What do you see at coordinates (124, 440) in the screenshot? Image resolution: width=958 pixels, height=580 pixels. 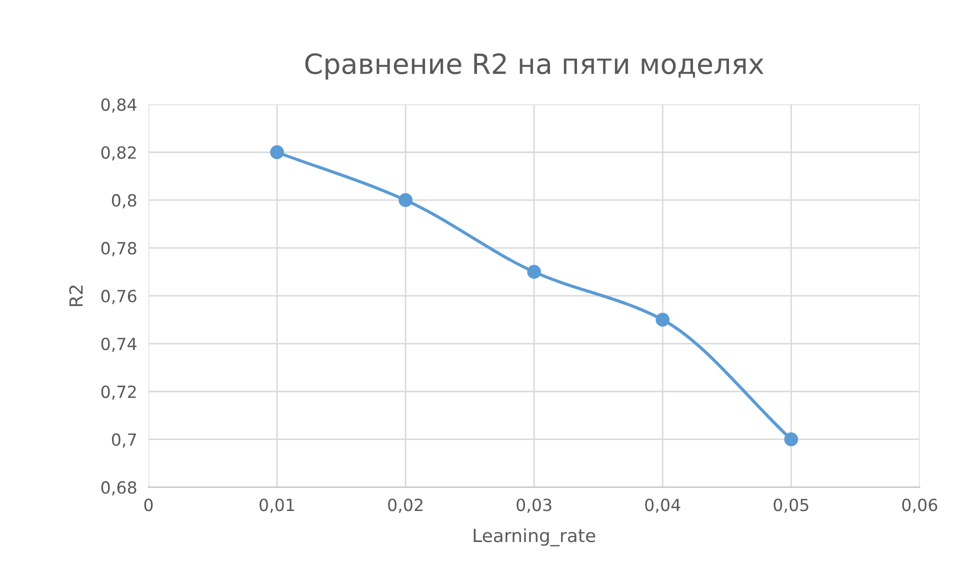 I see `y-tick-label: 0,7` at bounding box center [124, 440].